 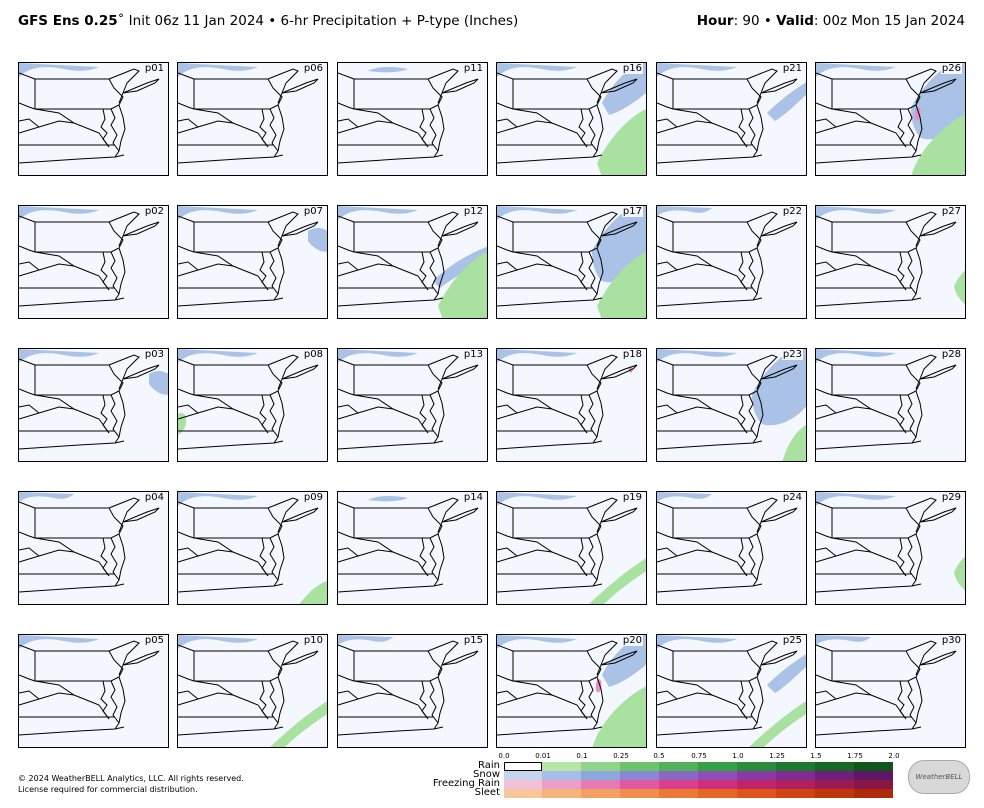 What do you see at coordinates (731, 548) in the screenshot?
I see `ensemble-panel-p24: p24` at bounding box center [731, 548].